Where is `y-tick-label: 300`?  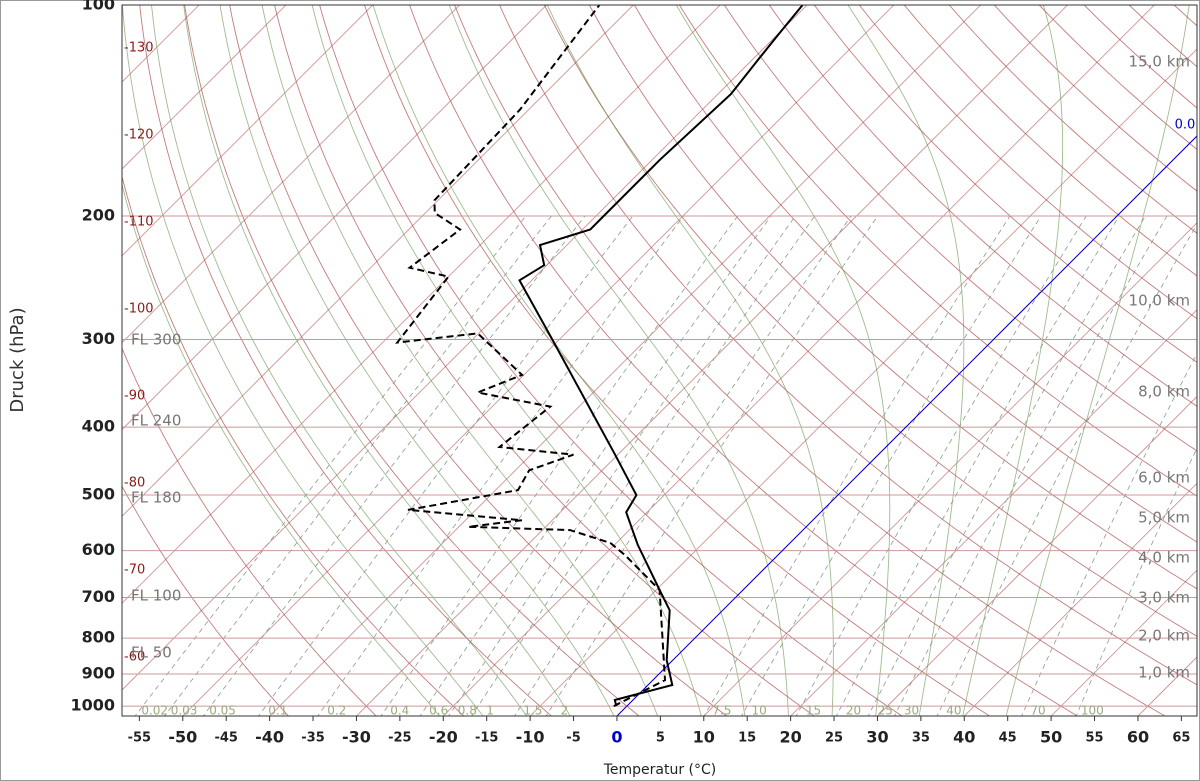
y-tick-label: 300 is located at coordinates (98, 338).